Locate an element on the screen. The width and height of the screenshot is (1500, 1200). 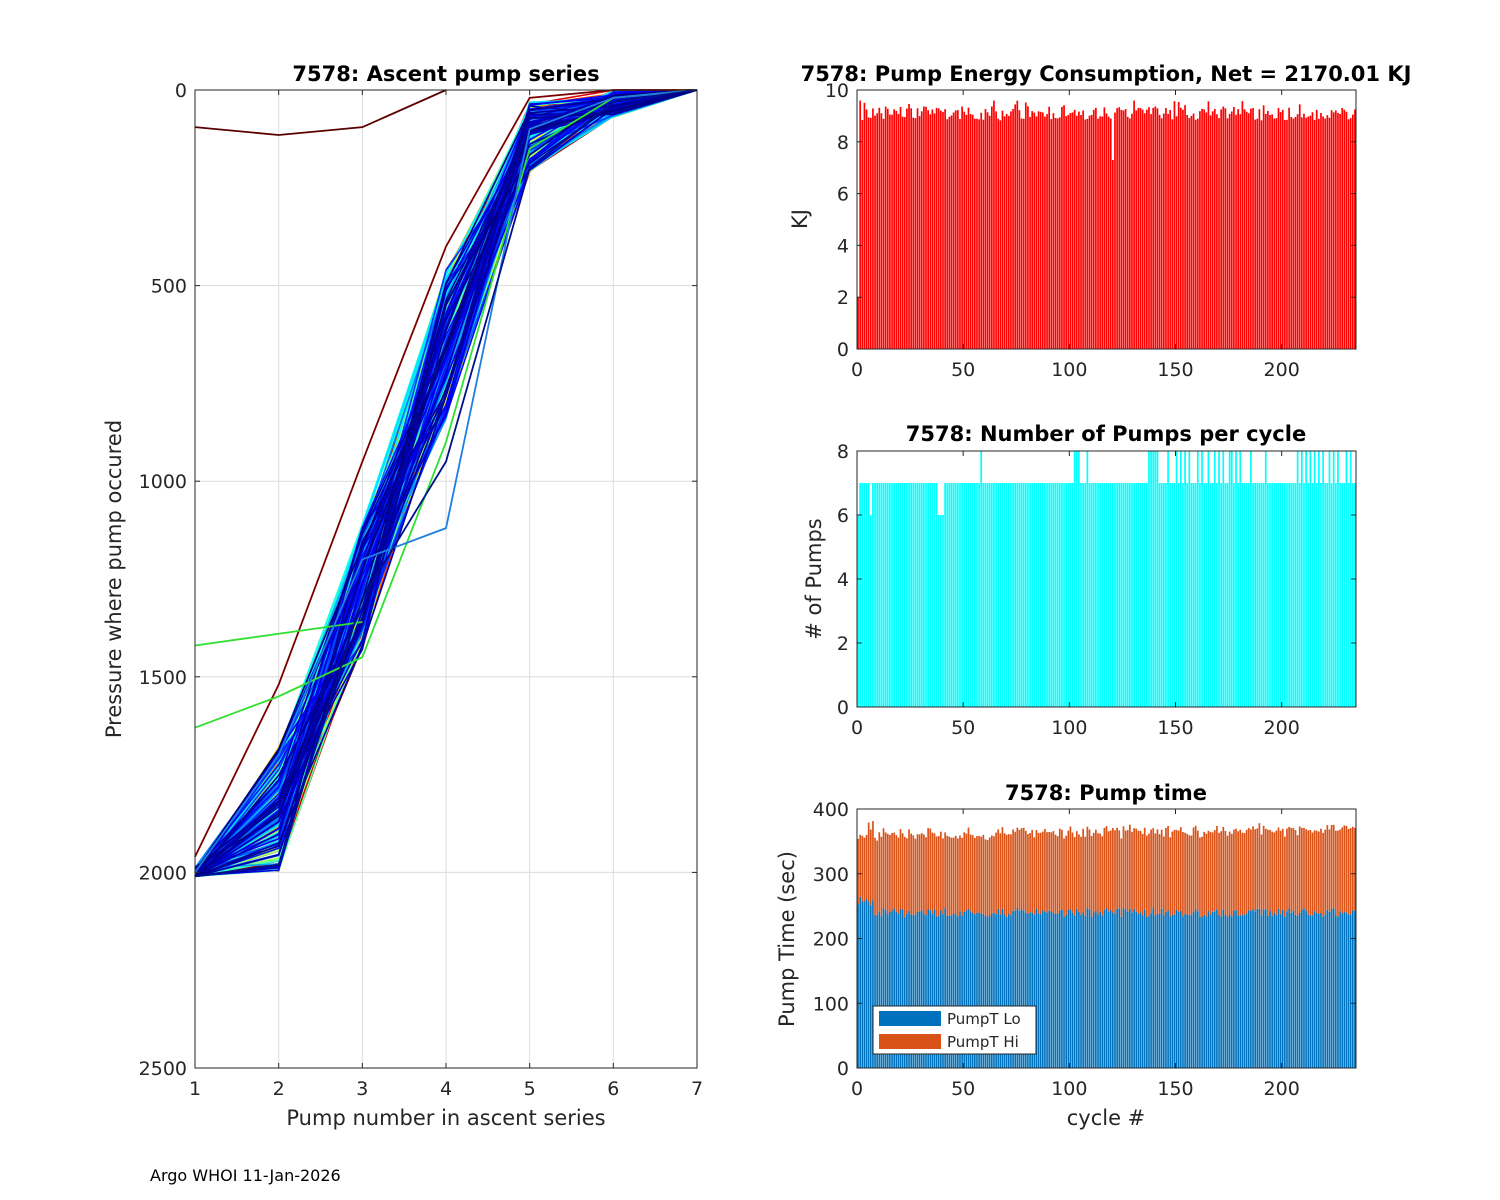
numpumps-title: 7578: Number of Pumps per cycle is located at coordinates (1106, 434).